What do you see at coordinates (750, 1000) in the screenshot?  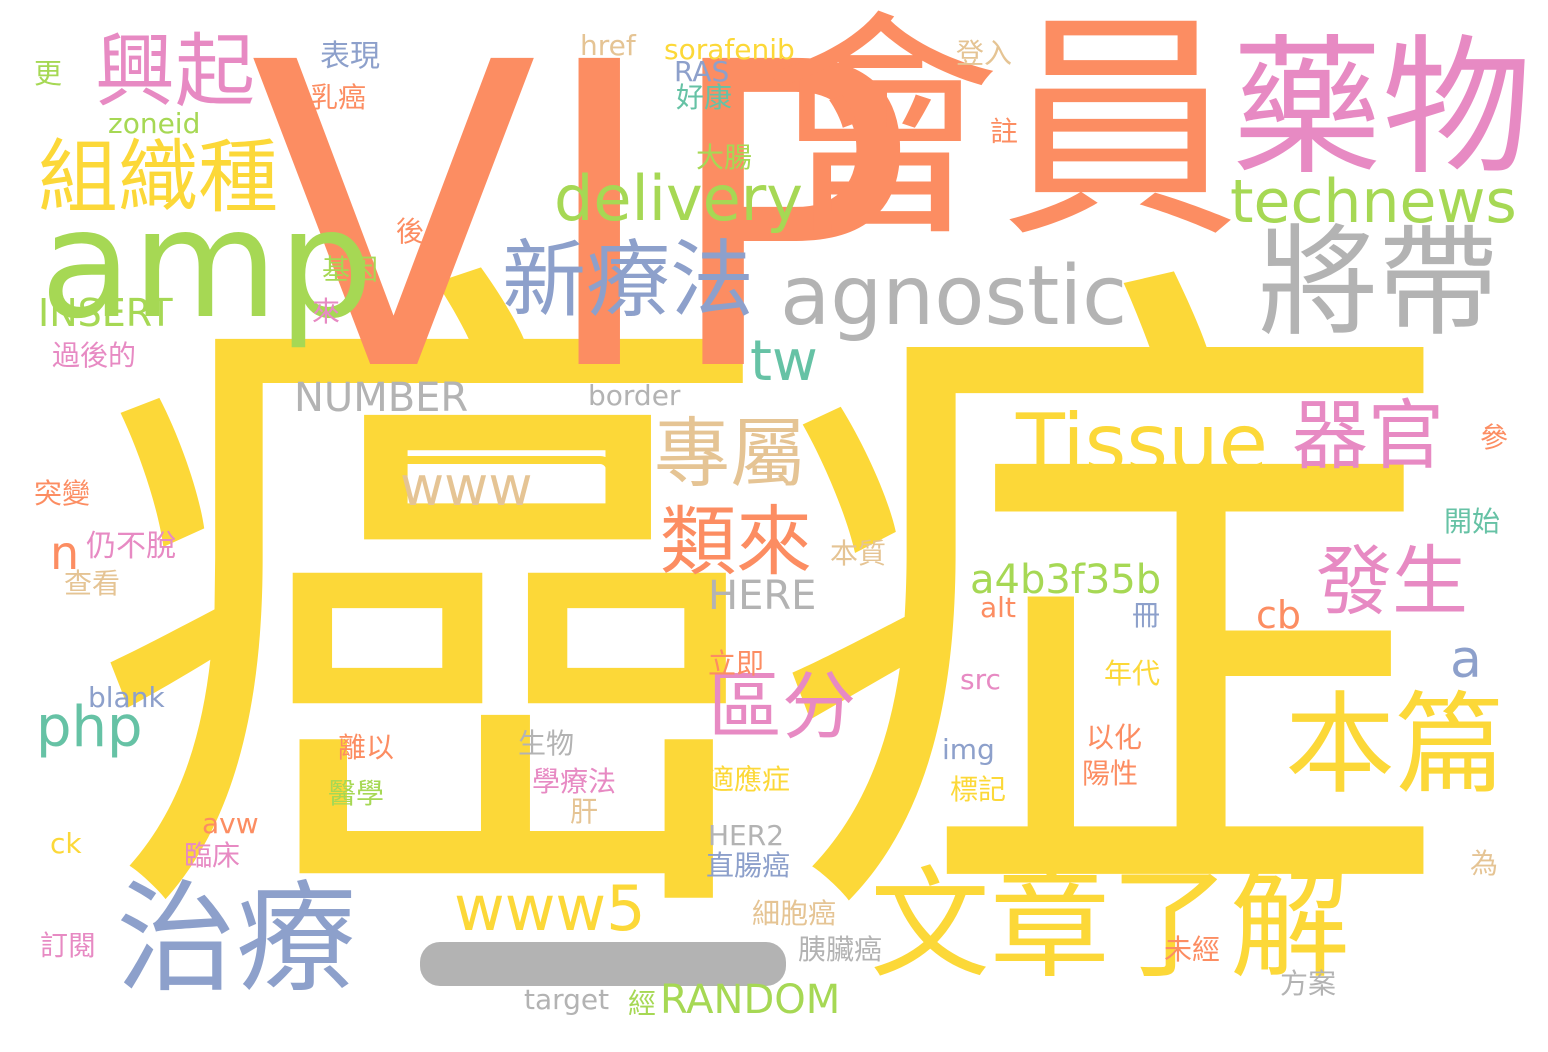 I see `cloud-word: RANDOM` at bounding box center [750, 1000].